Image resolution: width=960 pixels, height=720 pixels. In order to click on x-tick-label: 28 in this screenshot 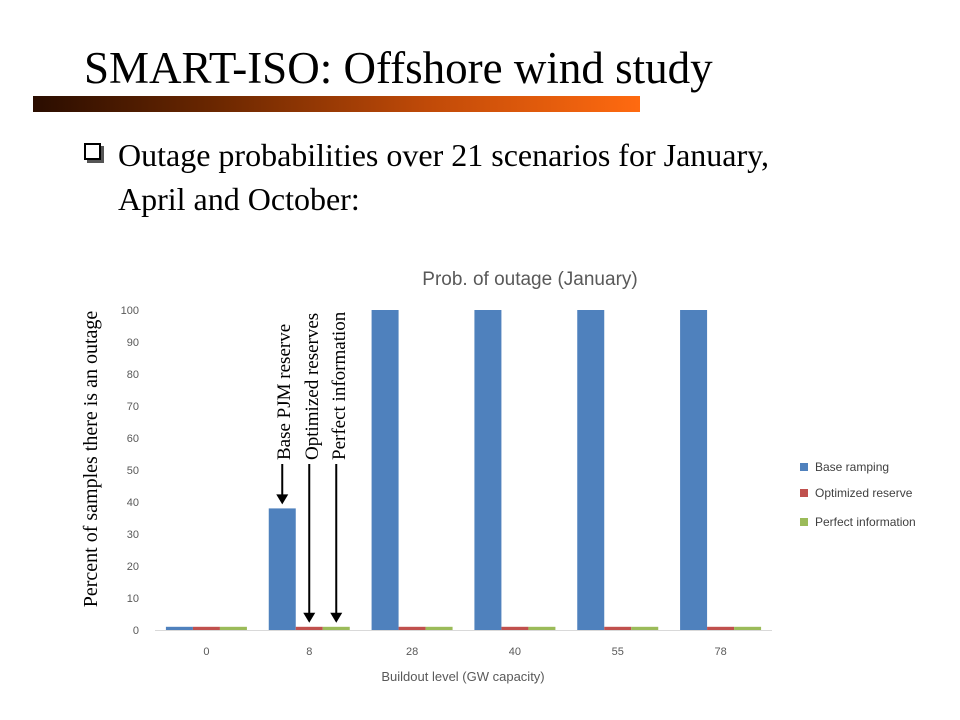, I will do `click(412, 652)`.